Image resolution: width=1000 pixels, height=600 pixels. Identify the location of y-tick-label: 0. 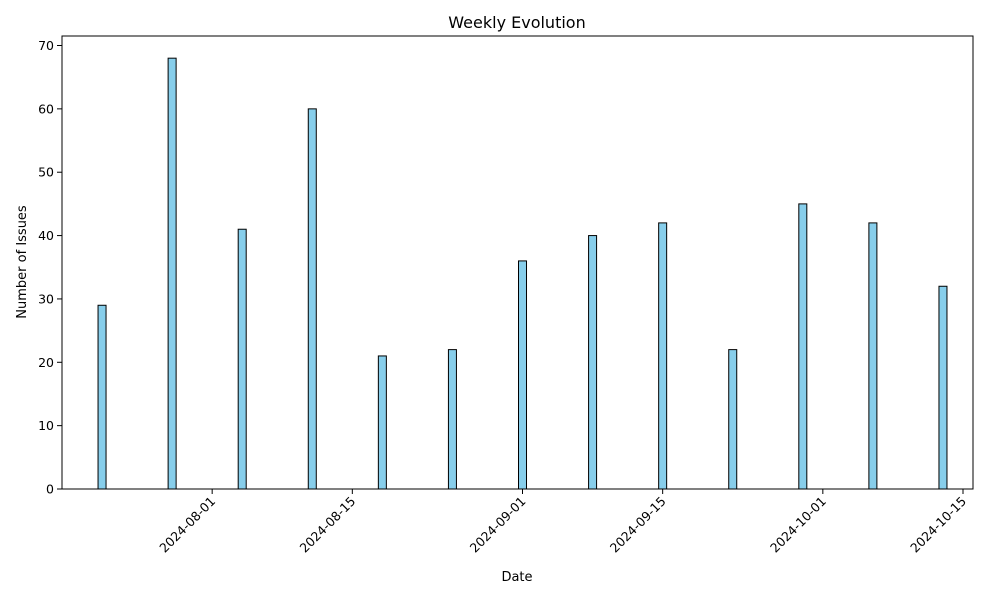
(50, 489).